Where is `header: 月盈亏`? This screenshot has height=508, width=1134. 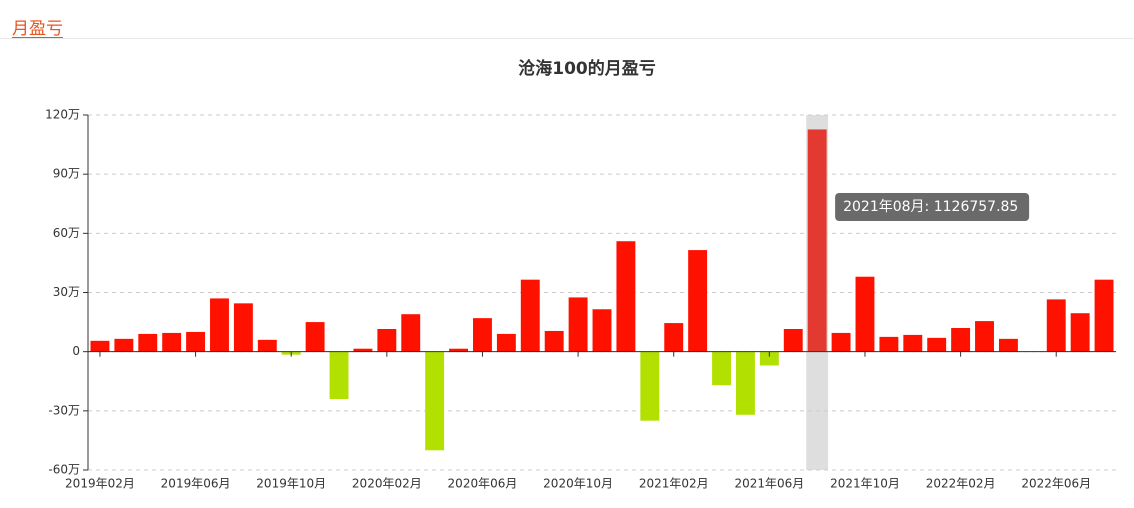
header: 月盈亏 is located at coordinates (567, 19).